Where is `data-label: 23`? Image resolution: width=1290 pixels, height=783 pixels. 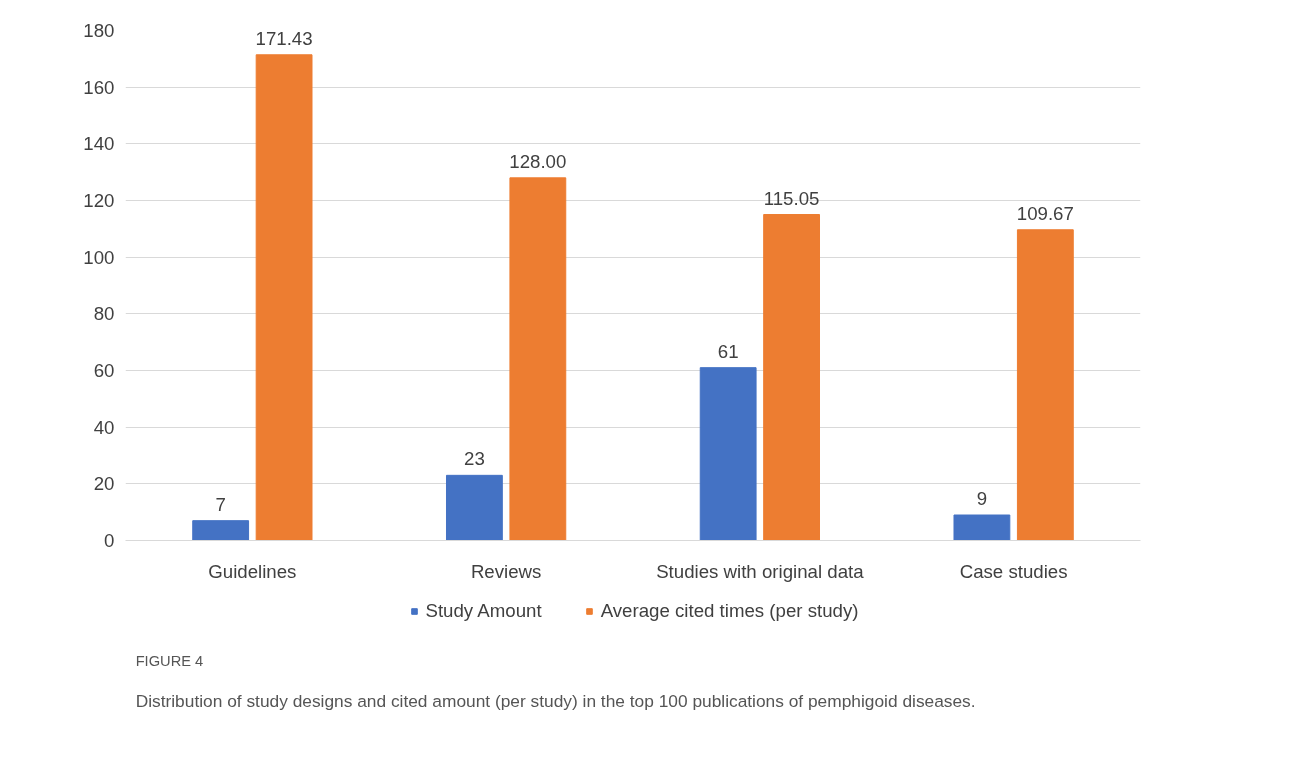 data-label: 23 is located at coordinates (474, 459).